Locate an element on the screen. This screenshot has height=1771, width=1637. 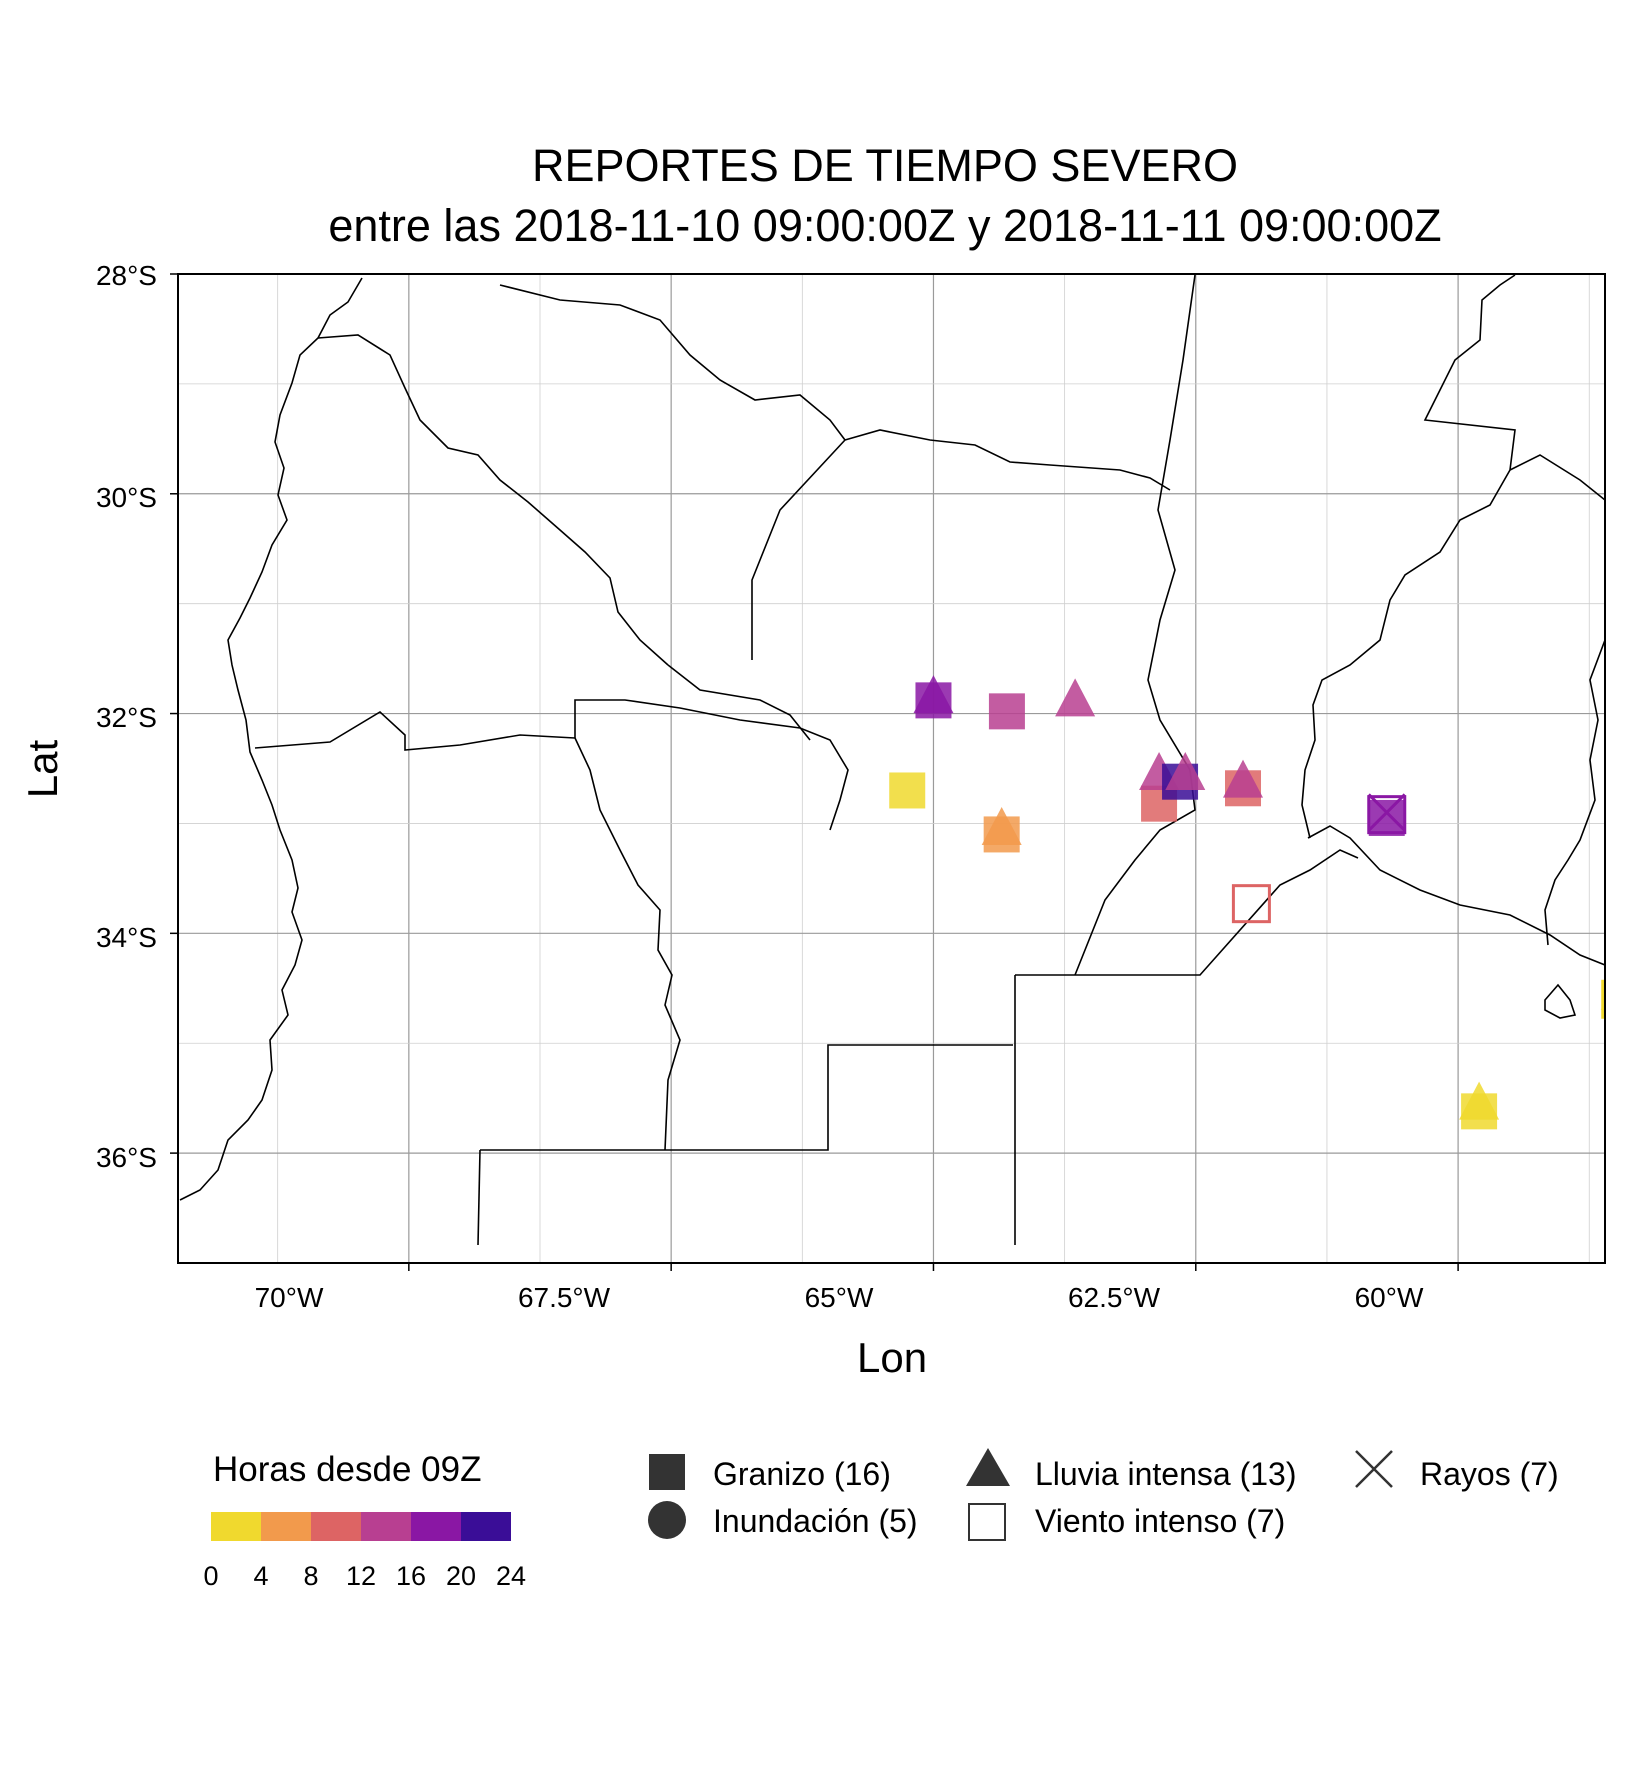
color-legend-break: 16 is located at coordinates (411, 1576).